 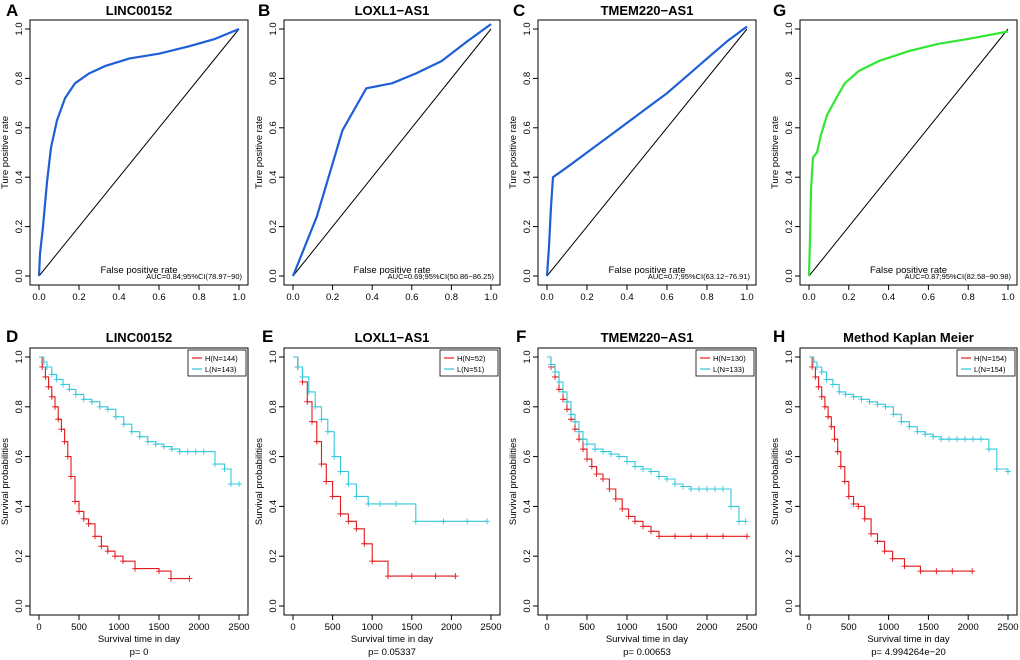 What do you see at coordinates (789, 605) in the screenshot?
I see `y-tick-label: 0.0` at bounding box center [789, 605].